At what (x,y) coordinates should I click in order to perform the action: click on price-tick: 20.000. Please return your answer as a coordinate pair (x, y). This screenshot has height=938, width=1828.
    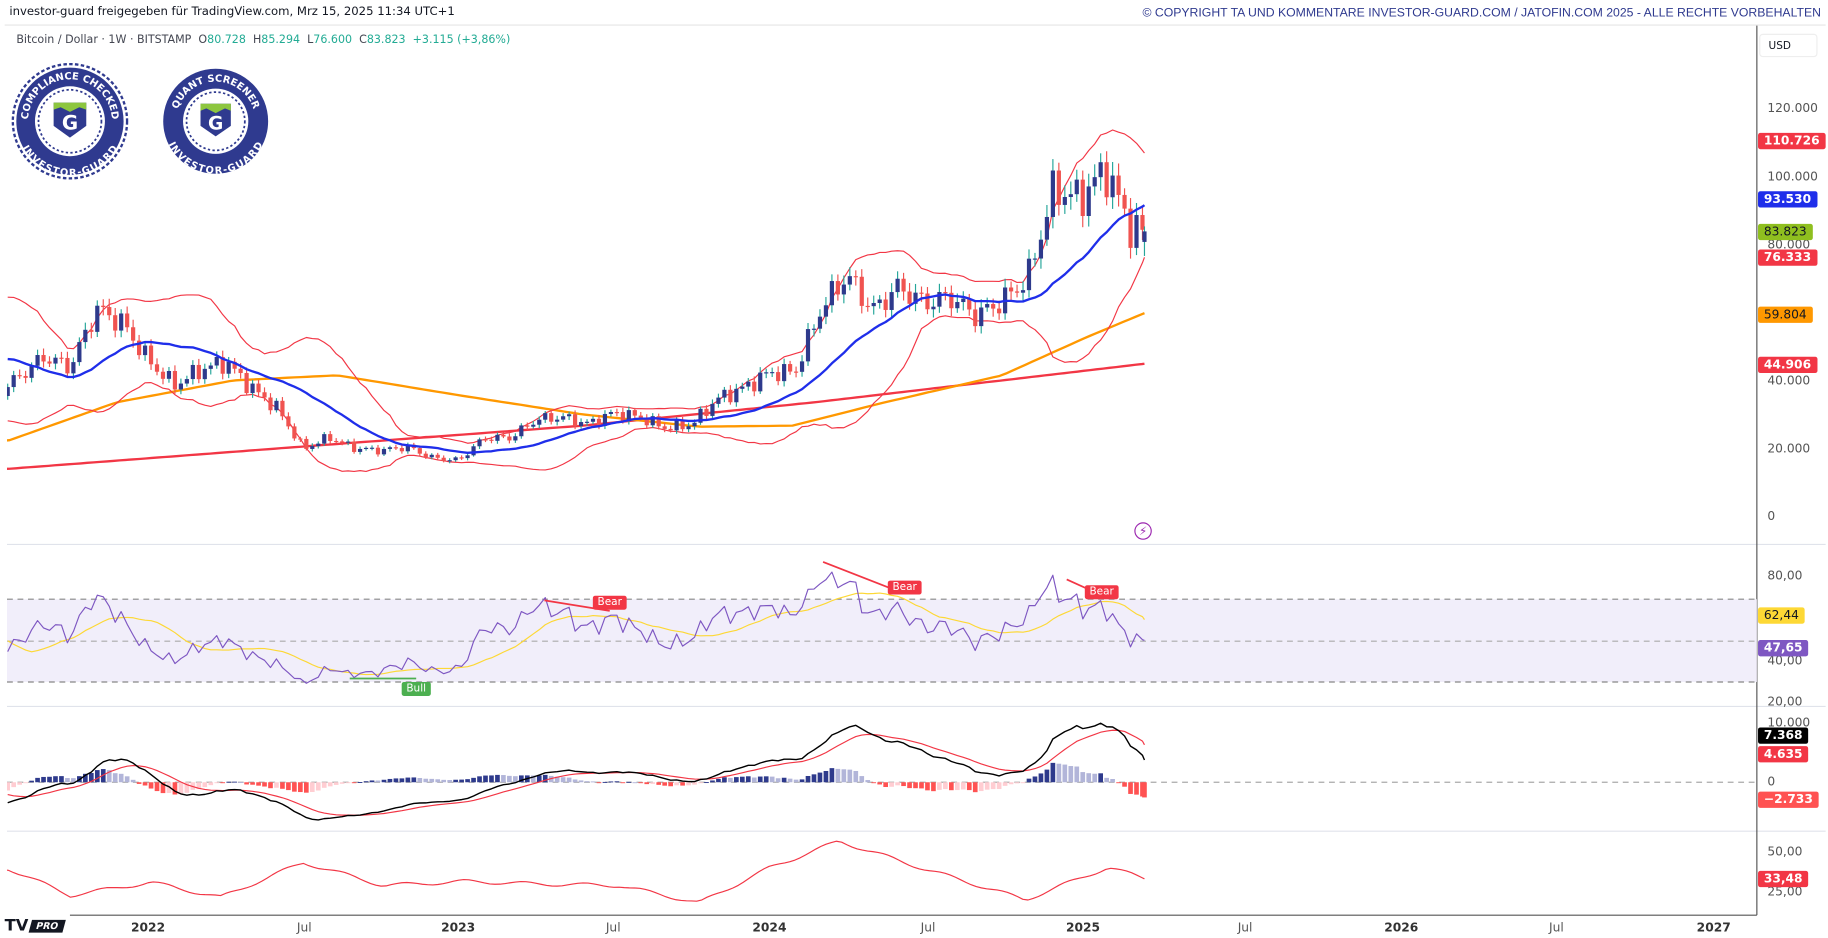
    Looking at the image, I should click on (1789, 448).